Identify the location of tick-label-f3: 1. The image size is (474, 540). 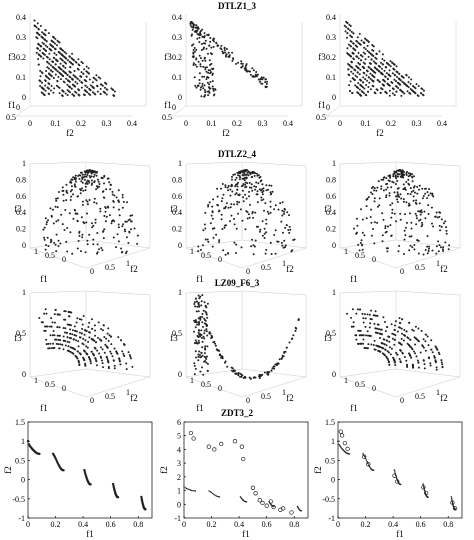
(180, 292).